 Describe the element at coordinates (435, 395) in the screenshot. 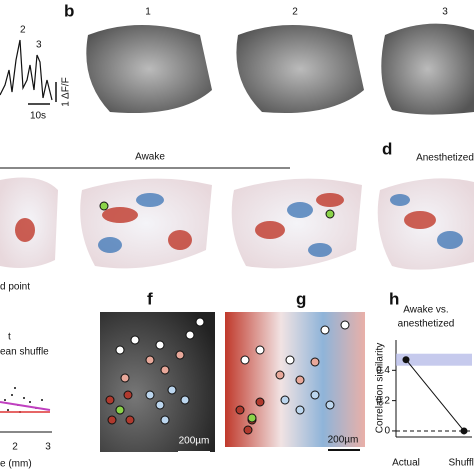

I see `connector` at that location.